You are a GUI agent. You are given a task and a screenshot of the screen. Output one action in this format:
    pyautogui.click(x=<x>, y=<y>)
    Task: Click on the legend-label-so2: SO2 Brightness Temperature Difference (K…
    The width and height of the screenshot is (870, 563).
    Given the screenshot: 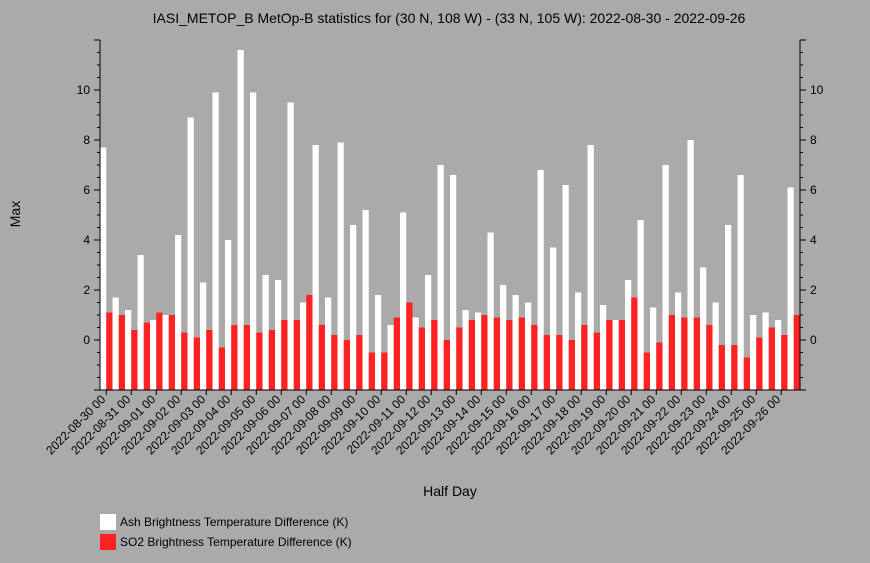 What is the action you would take?
    pyautogui.click(x=236, y=542)
    